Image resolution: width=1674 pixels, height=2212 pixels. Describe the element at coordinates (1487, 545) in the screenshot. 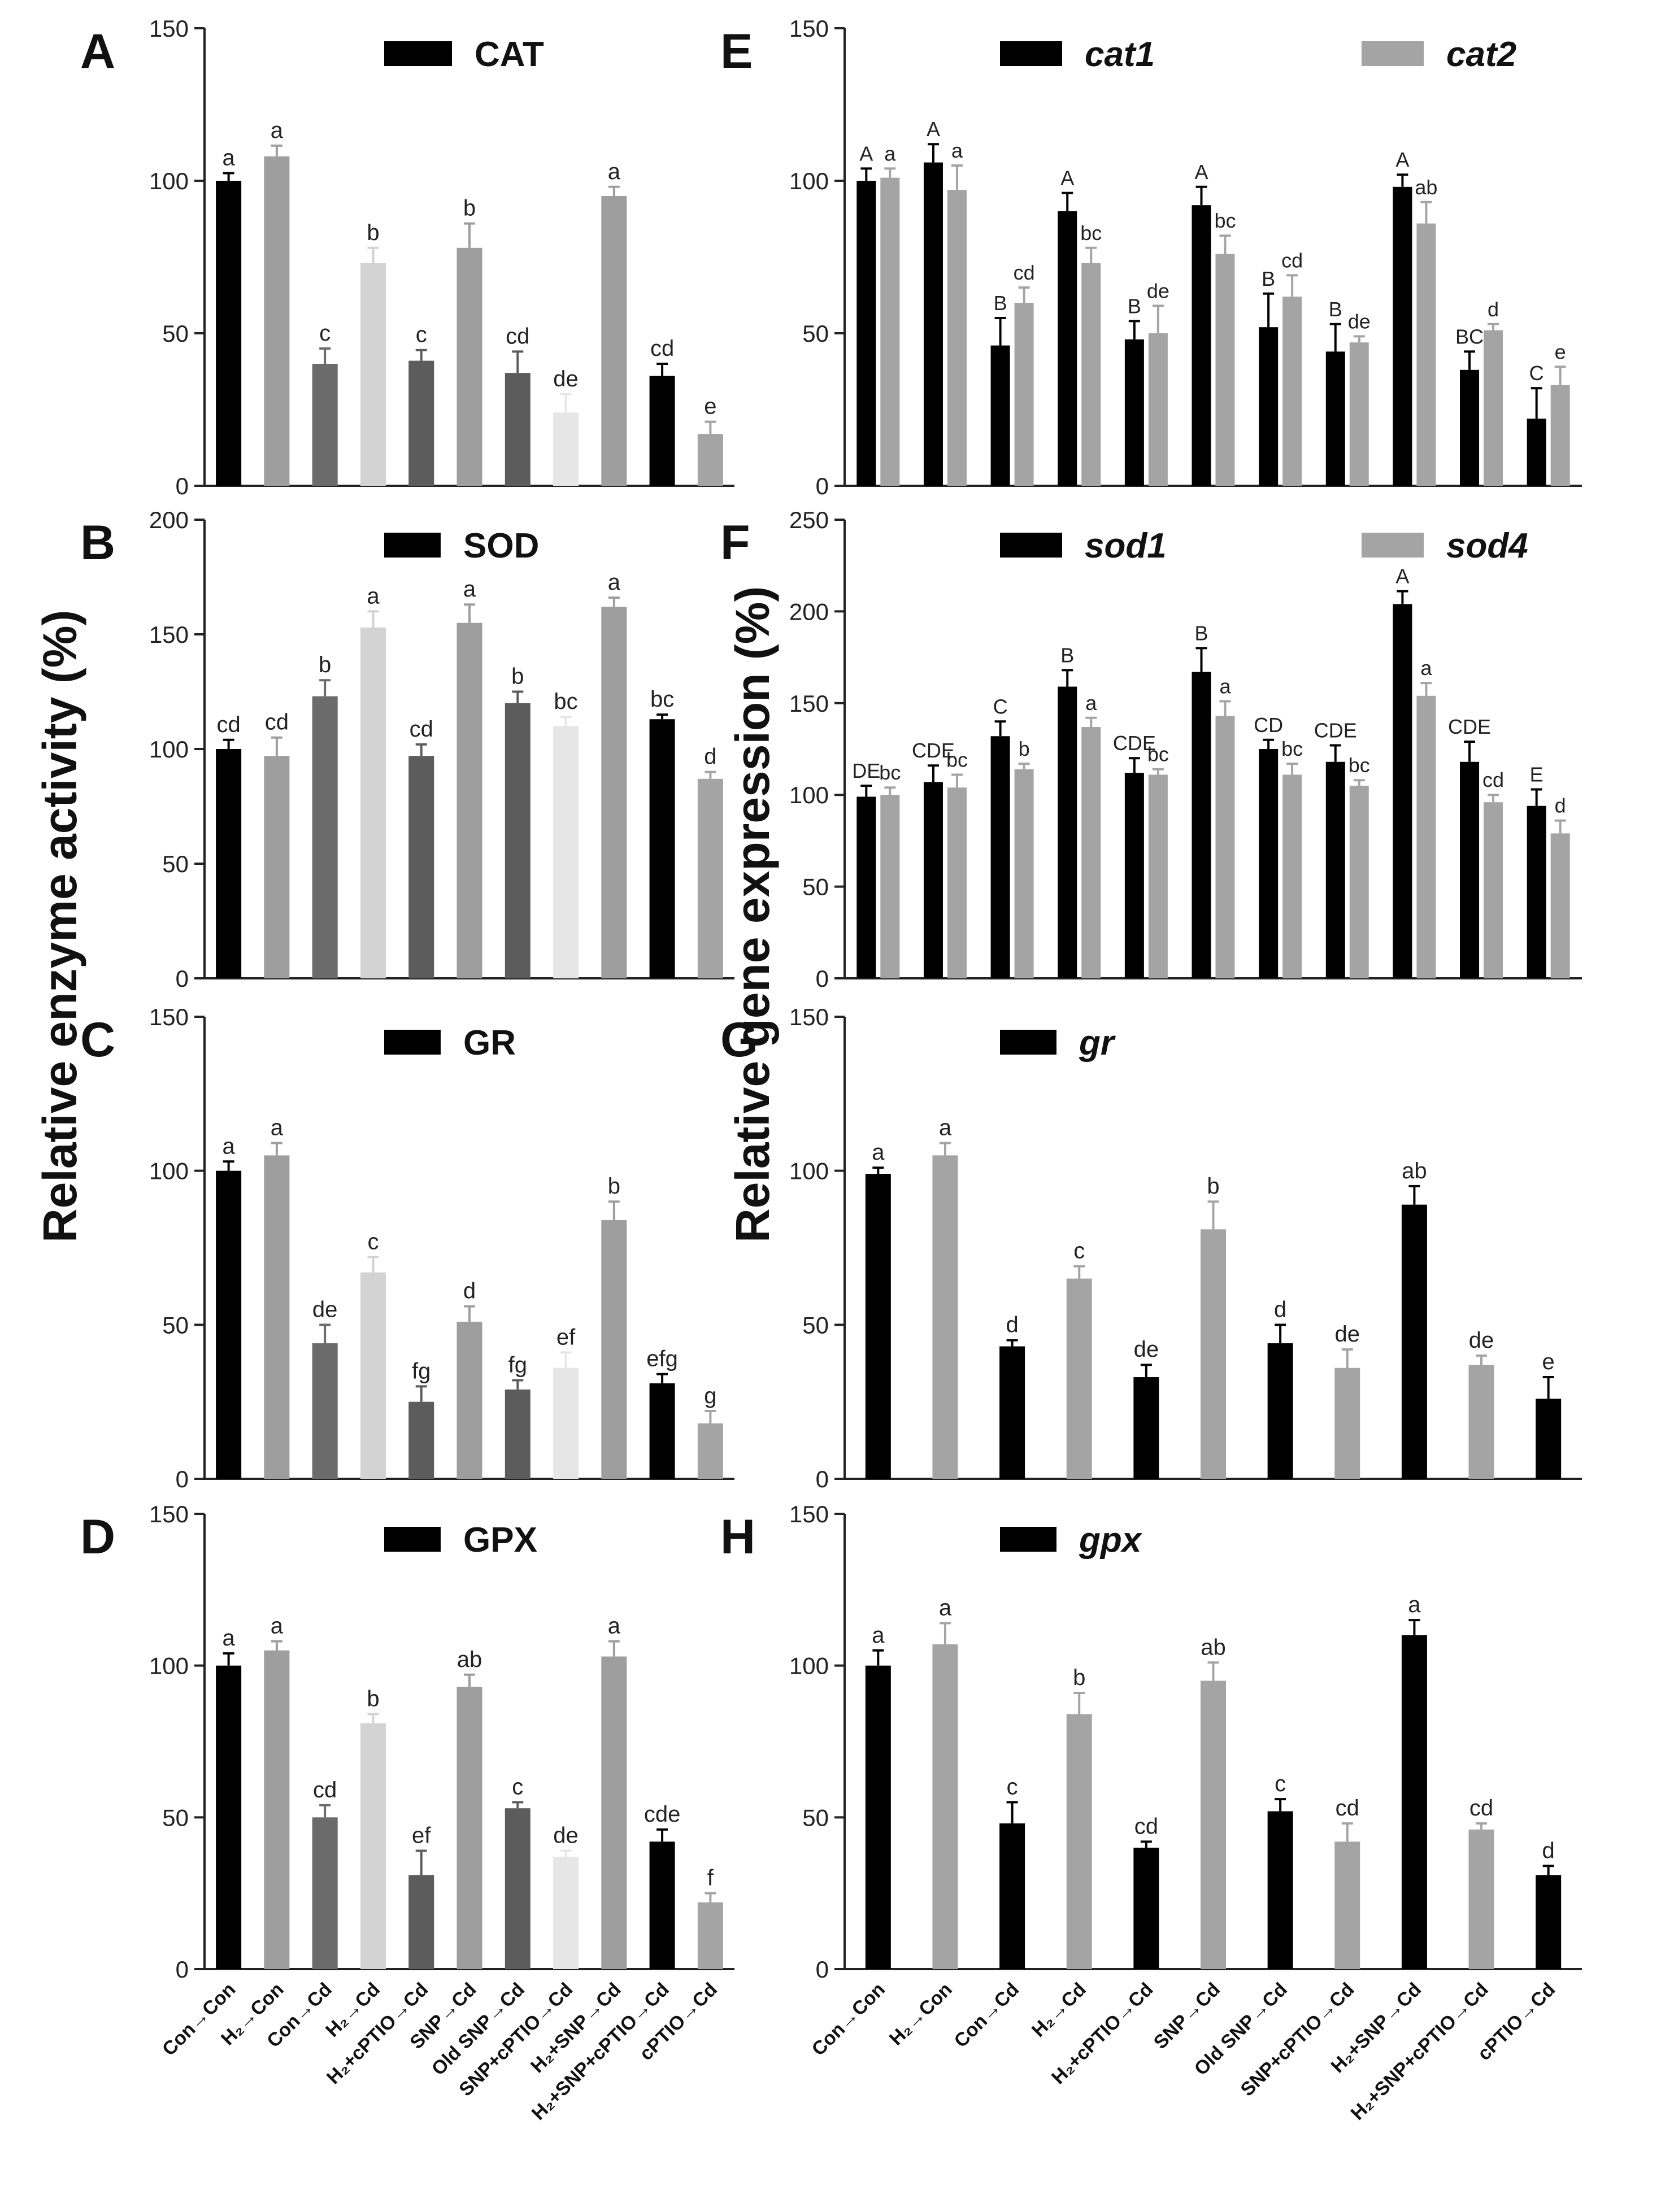

I see `legend-label: sod4` at that location.